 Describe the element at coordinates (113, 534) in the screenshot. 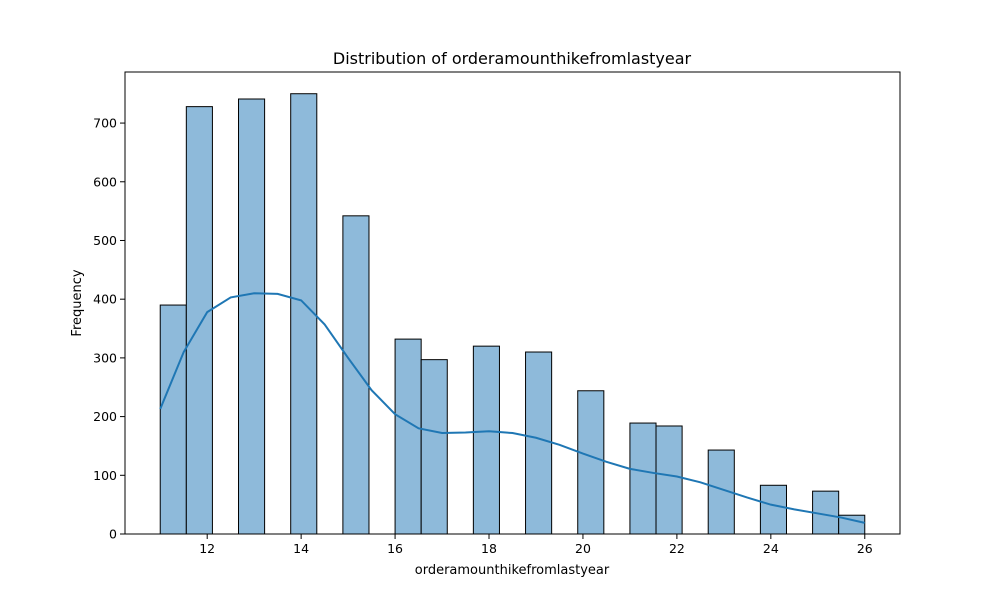

I see `y-tick-label: 0` at that location.